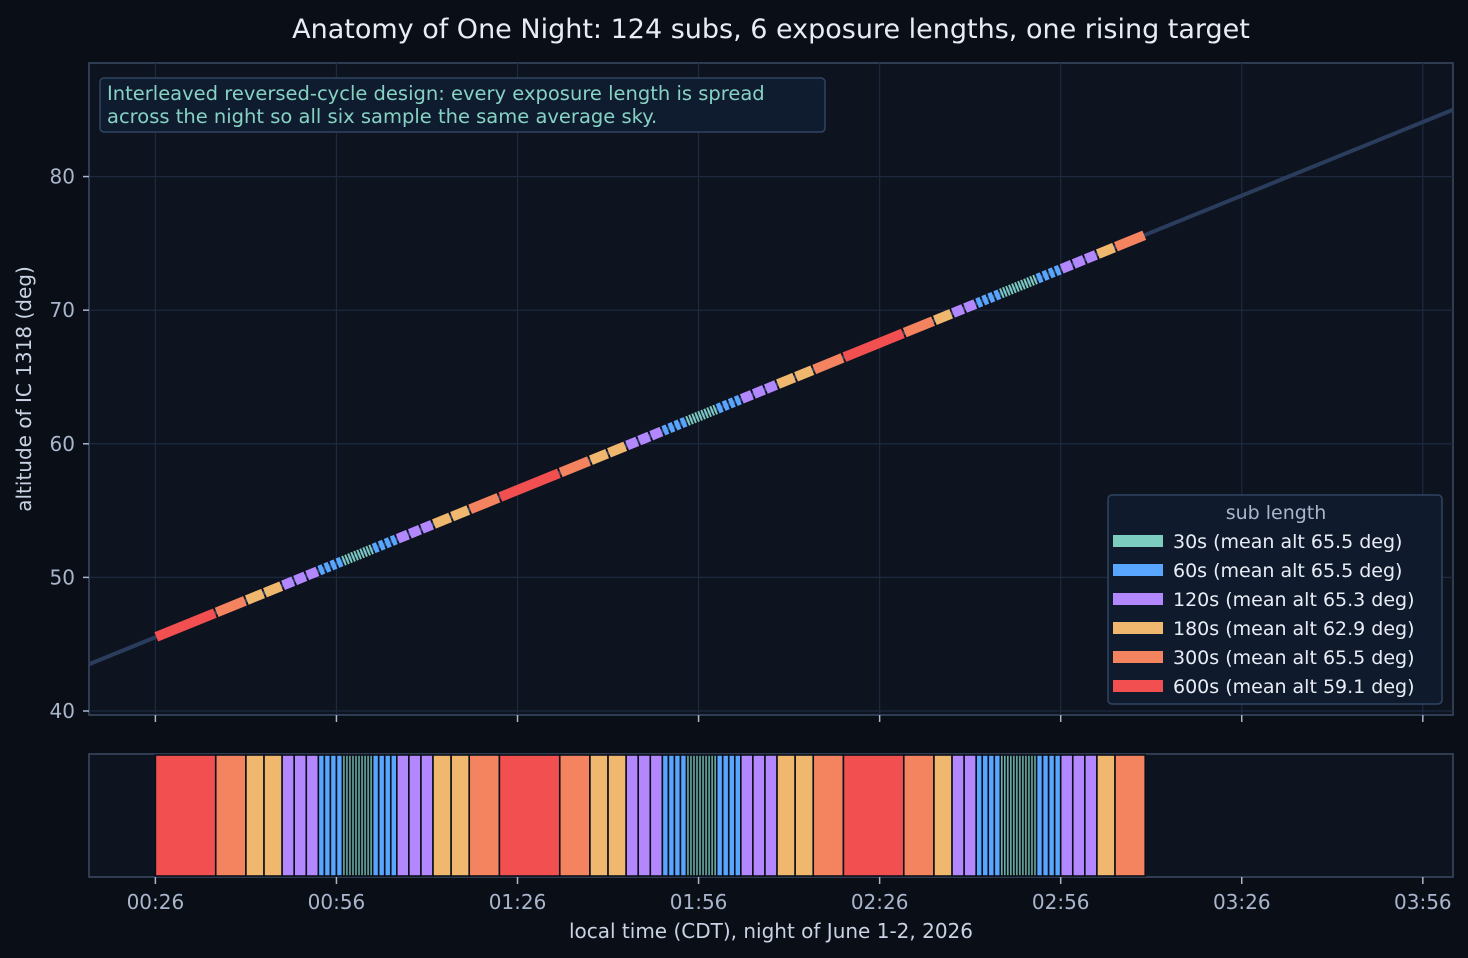 The image size is (1468, 958). What do you see at coordinates (1276, 513) in the screenshot?
I see `legend-title: sub length` at bounding box center [1276, 513].